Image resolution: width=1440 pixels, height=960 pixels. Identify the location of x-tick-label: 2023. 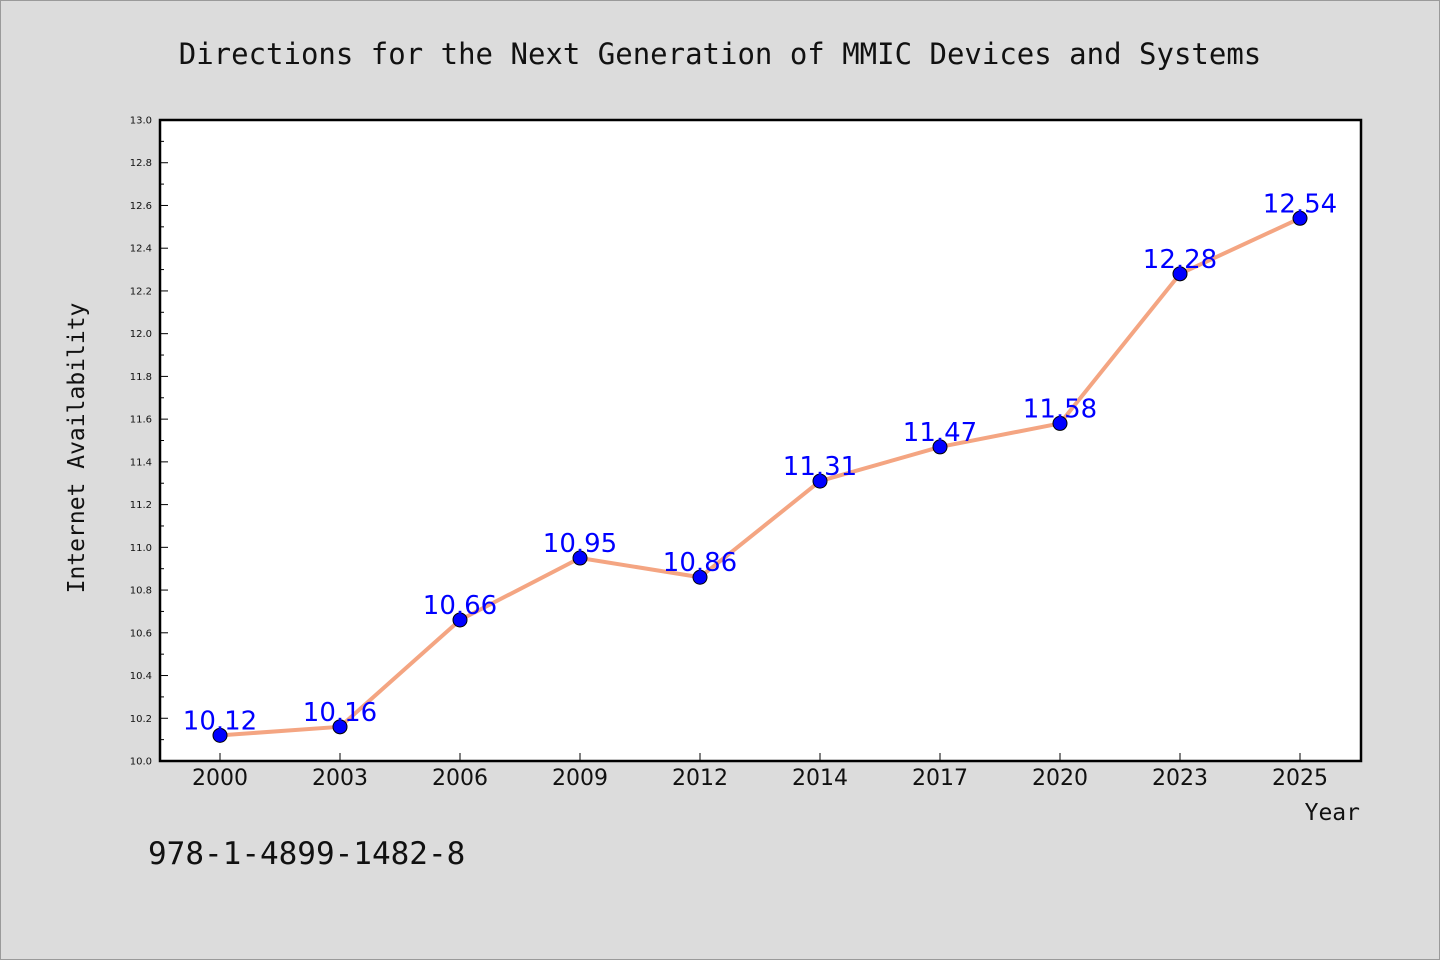
(1180, 778).